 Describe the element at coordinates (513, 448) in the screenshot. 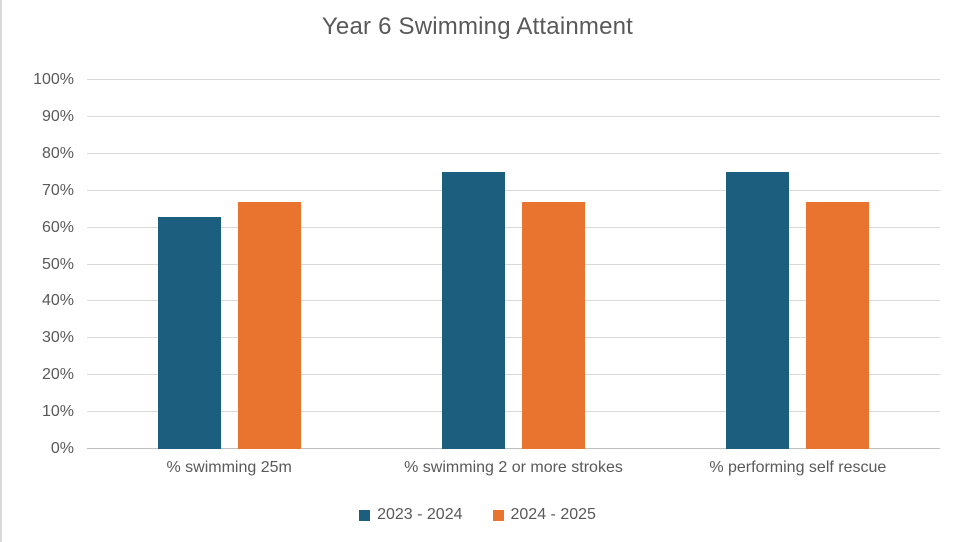

I see `x-axis-line` at that location.